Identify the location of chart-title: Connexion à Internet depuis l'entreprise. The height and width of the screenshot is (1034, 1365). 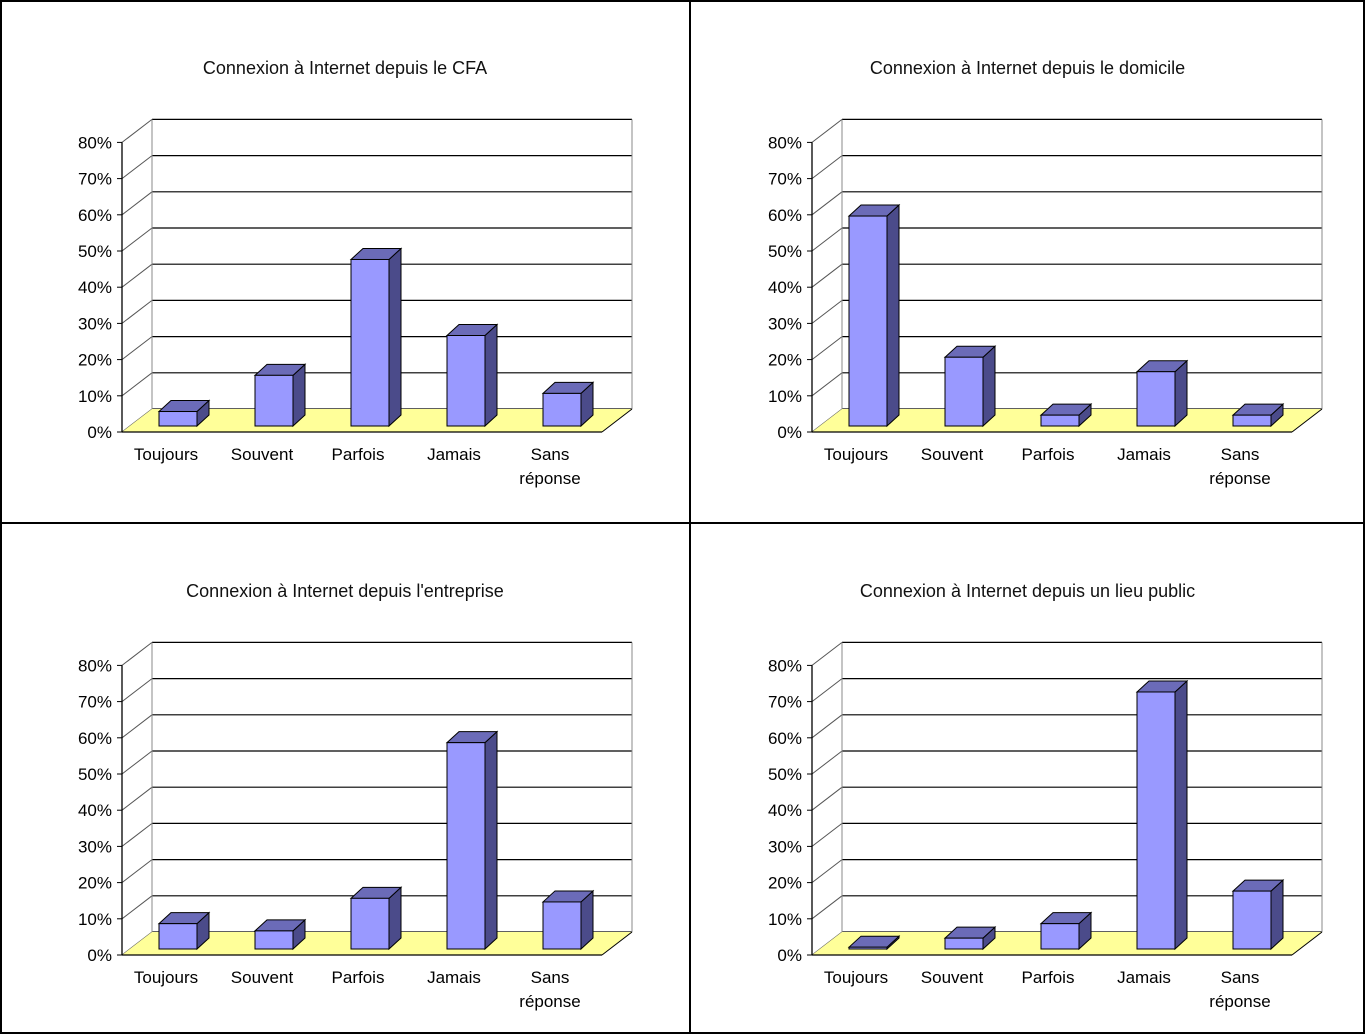
(345, 591).